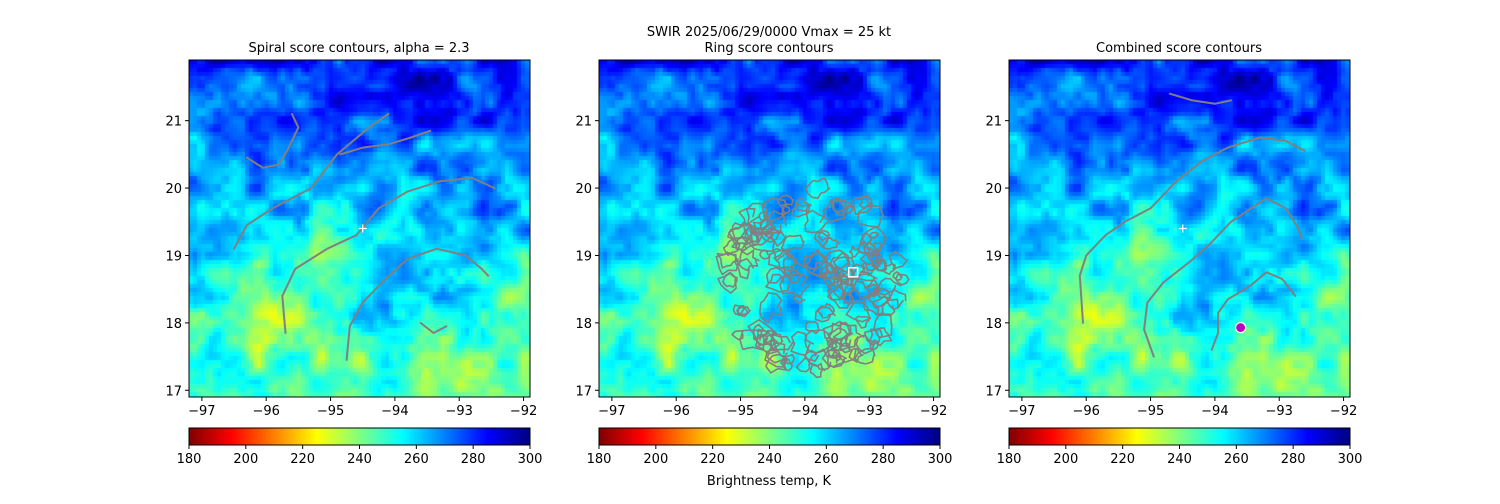  What do you see at coordinates (769, 481) in the screenshot?
I see `colorbar-label: Brightness temp, K` at bounding box center [769, 481].